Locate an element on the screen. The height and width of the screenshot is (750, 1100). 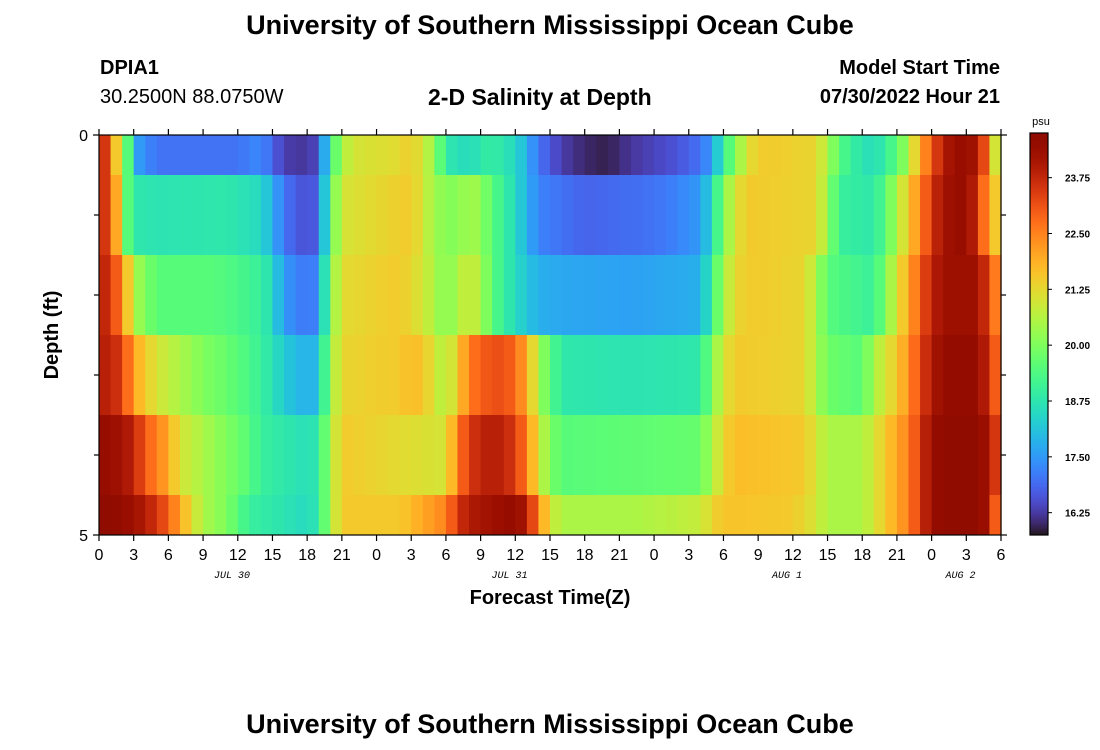
y-tick-label: 5 is located at coordinates (83, 536).